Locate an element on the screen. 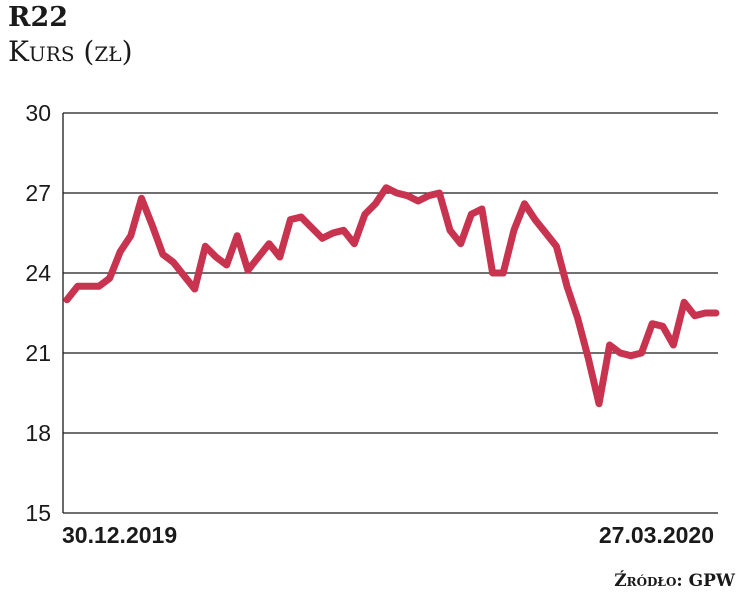  chart-title: R22 is located at coordinates (38, 17).